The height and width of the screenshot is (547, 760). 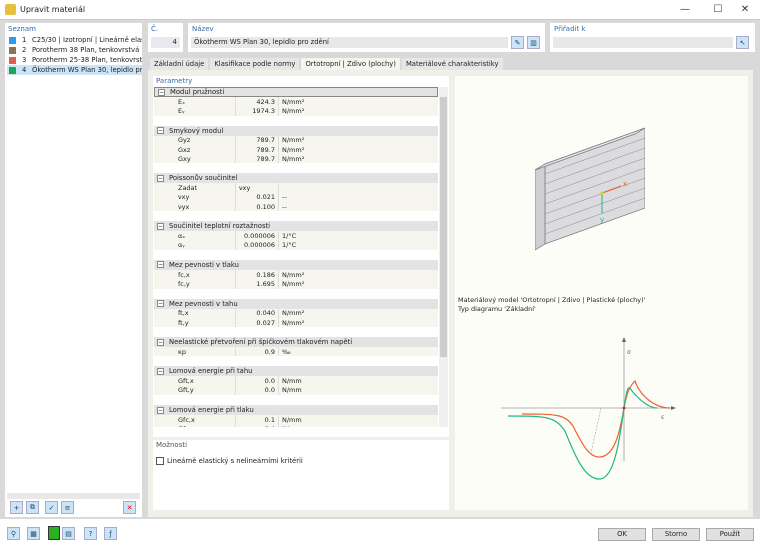 I want to click on number-field: 4, so click(x=165, y=42).